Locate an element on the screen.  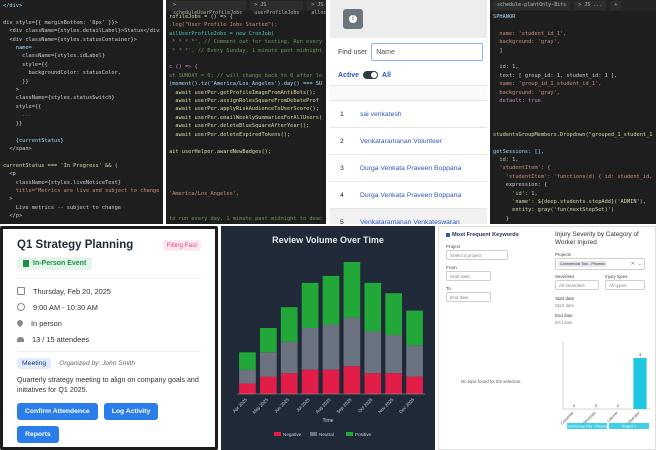
chevron-down-icon: ⌄ is located at coordinates (639, 264).